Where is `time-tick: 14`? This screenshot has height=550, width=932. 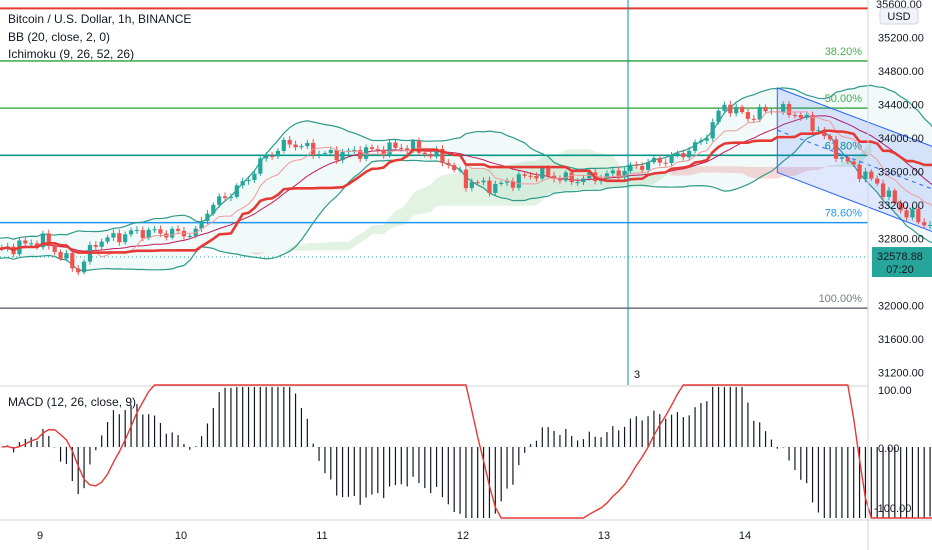
time-tick: 14 is located at coordinates (745, 536).